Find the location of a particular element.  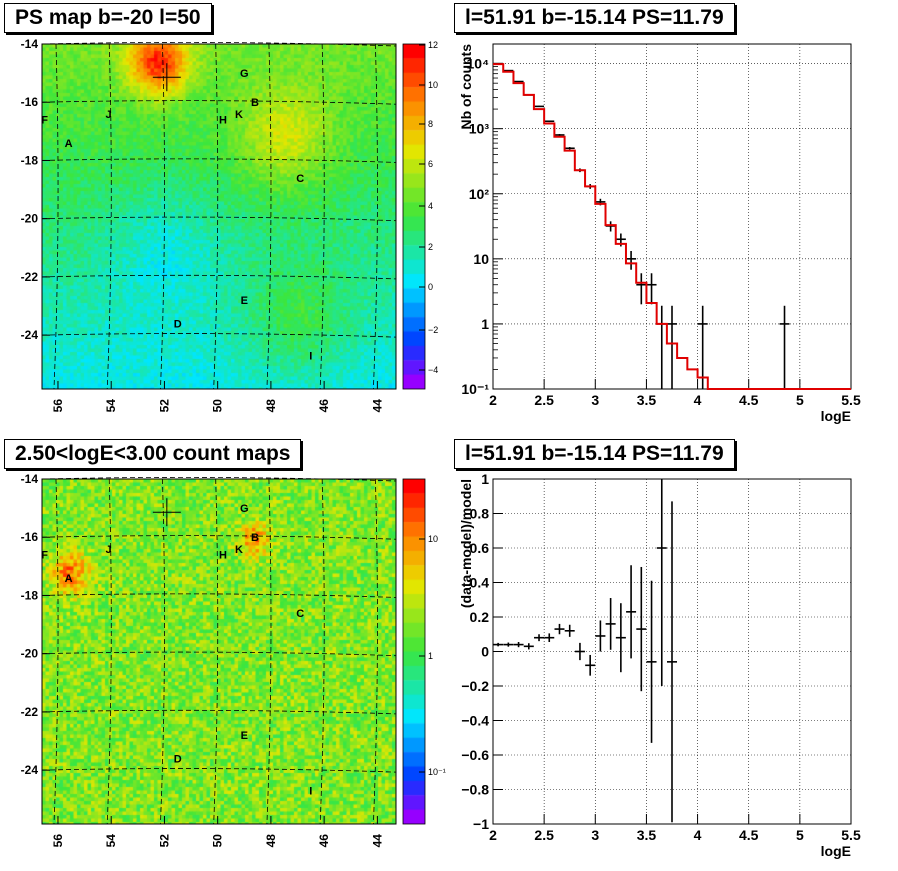

count-colorbar is located at coordinates (414, 651).